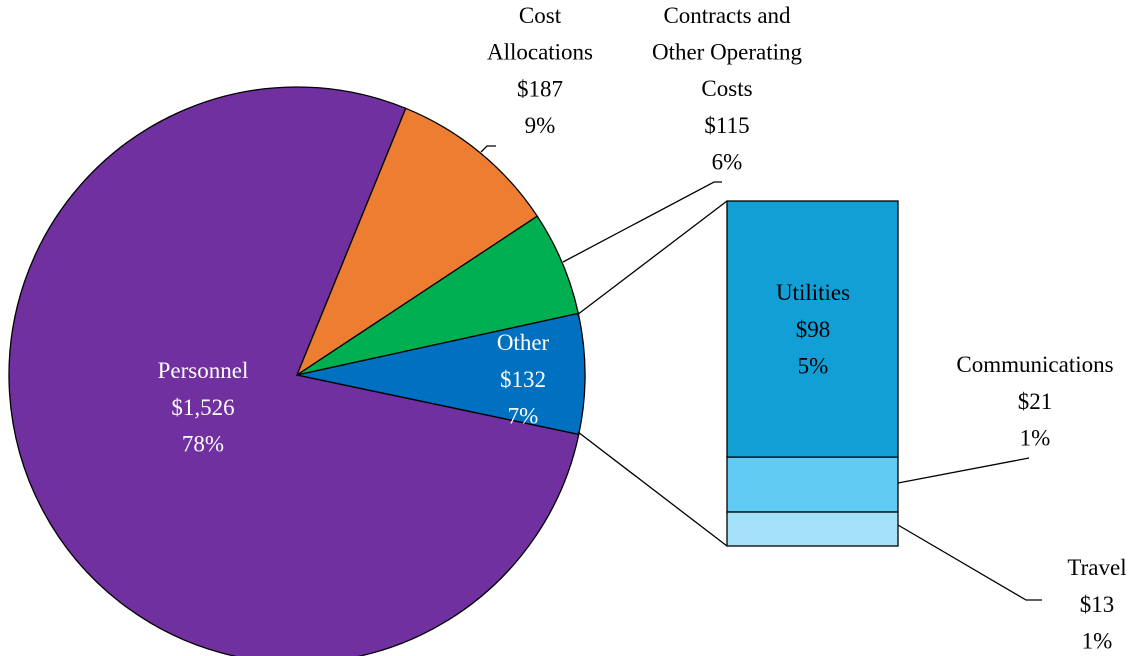 This screenshot has width=1139, height=656. Describe the element at coordinates (523, 342) in the screenshot. I see `category-label: Other` at that location.